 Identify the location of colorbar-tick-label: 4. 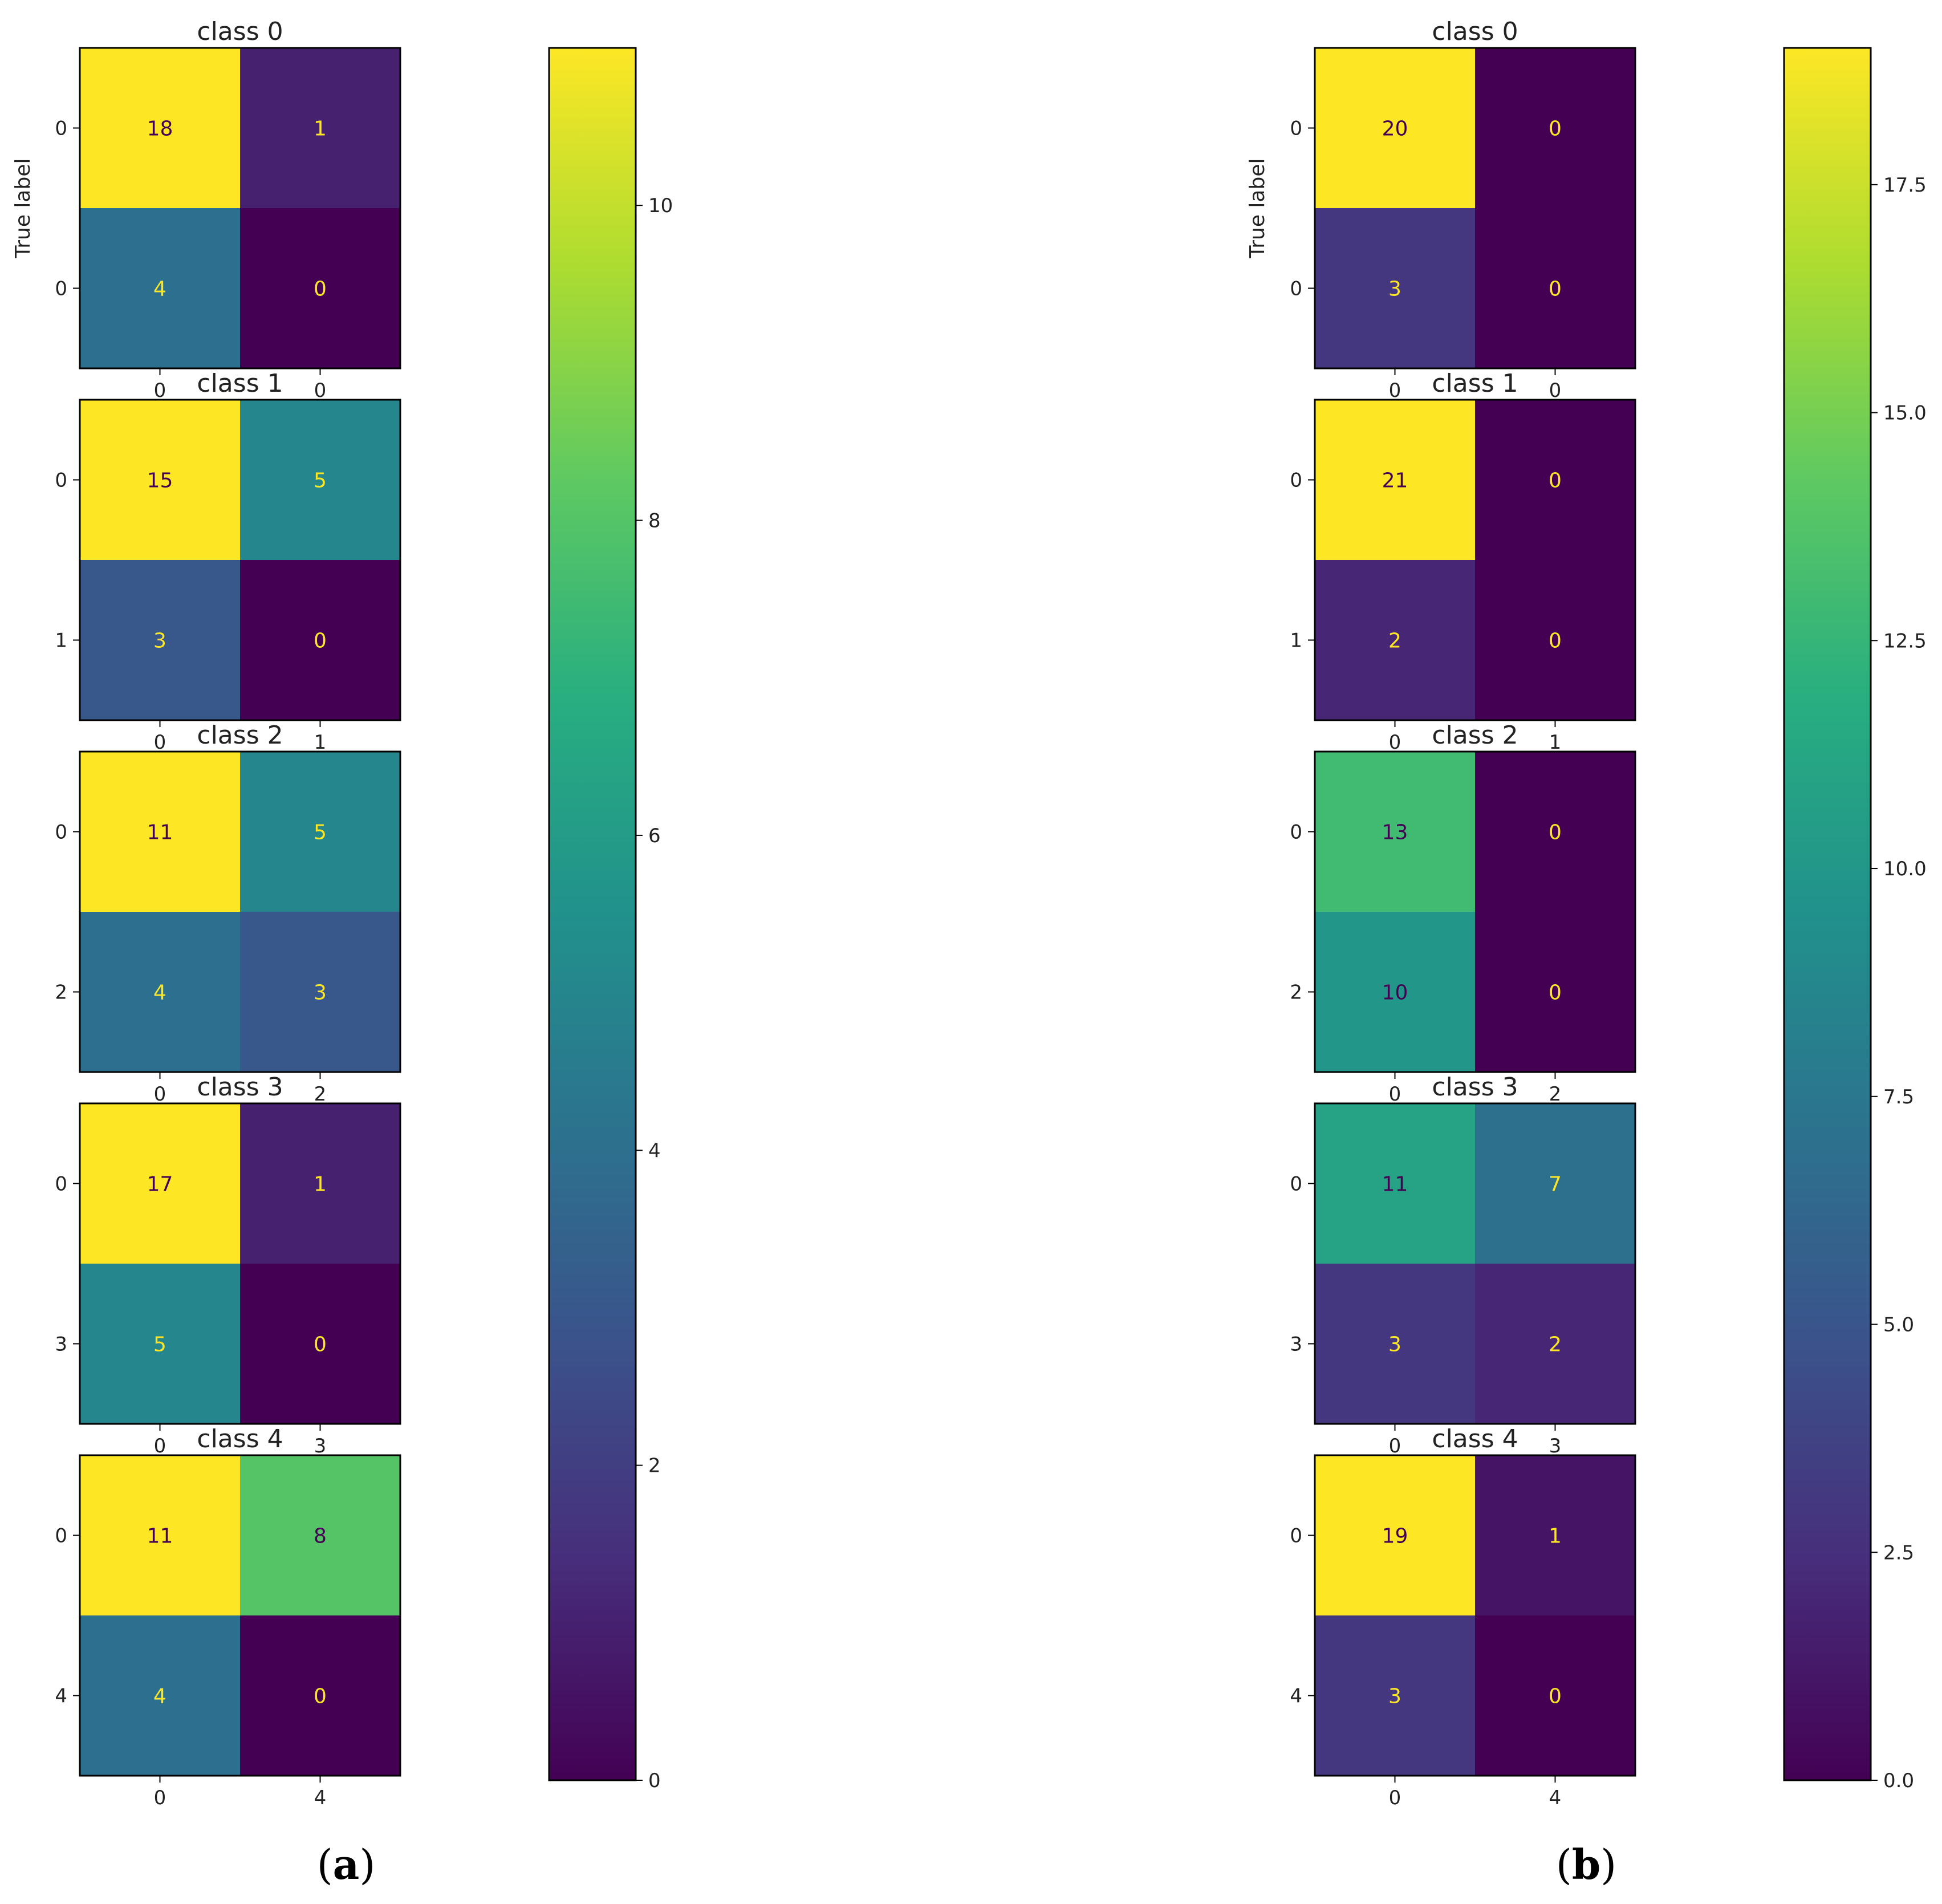
(655, 1150).